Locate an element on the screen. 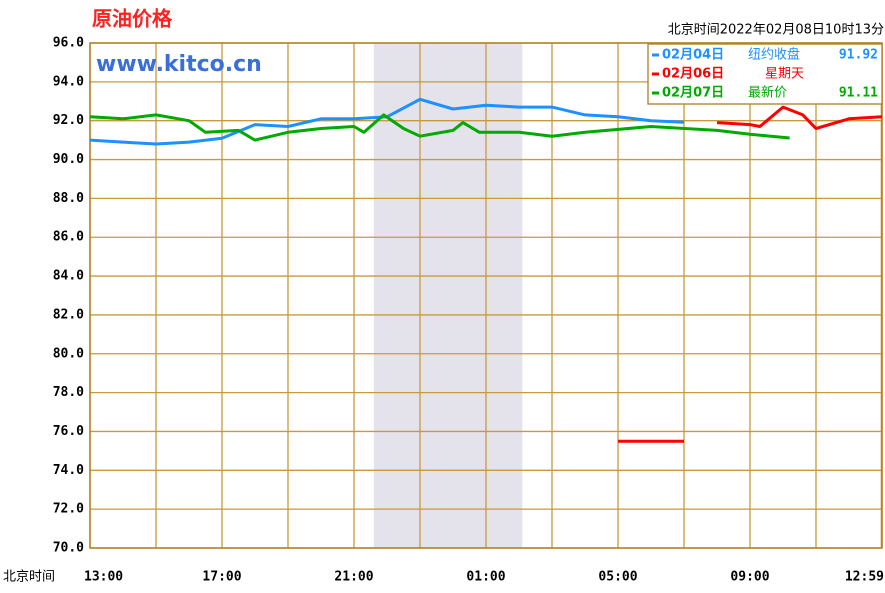  y-tick-label: 70.0 is located at coordinates (68, 548).